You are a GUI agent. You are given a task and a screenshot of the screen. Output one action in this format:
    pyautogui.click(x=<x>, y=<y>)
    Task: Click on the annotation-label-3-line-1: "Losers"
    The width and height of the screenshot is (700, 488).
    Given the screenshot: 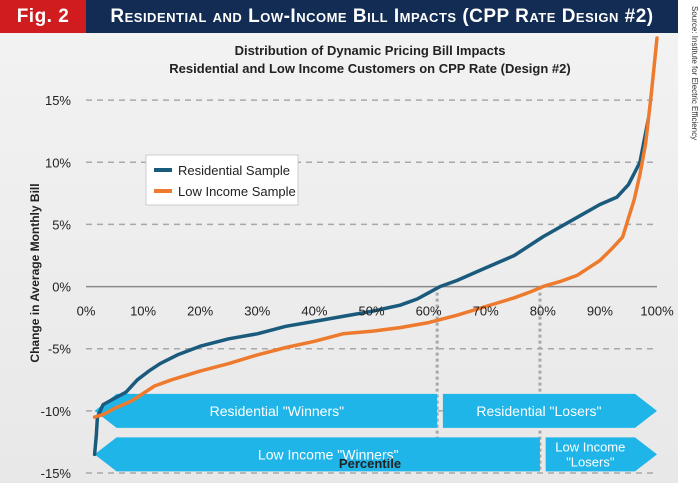 What is the action you would take?
    pyautogui.click(x=590, y=461)
    